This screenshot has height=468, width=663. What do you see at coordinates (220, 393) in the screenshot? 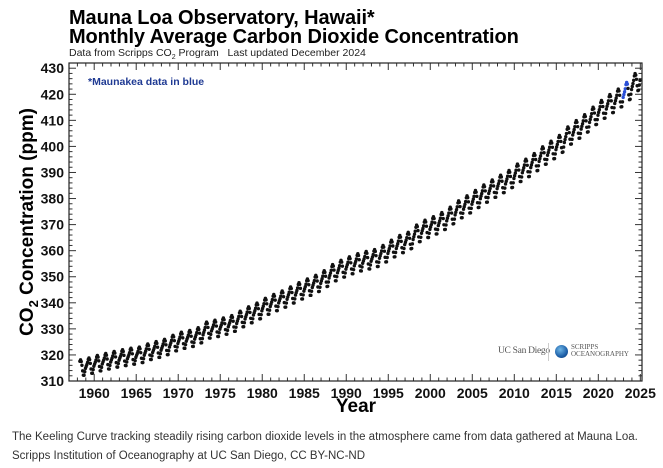
I see `x-tick-label: 1975` at bounding box center [220, 393].